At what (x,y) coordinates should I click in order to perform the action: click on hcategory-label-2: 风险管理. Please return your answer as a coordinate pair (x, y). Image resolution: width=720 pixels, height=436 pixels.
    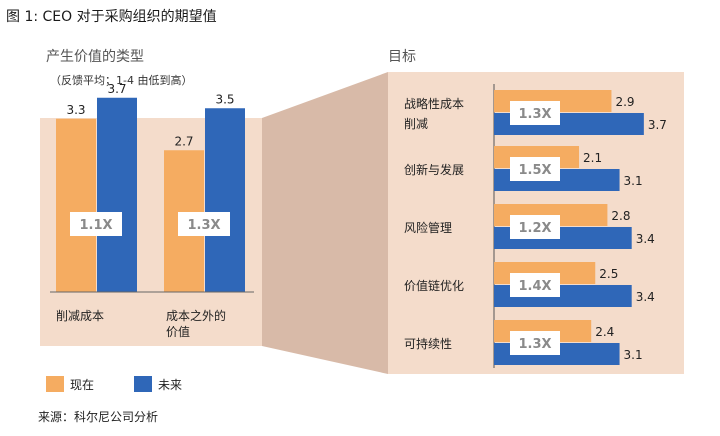
    Looking at the image, I should click on (428, 227).